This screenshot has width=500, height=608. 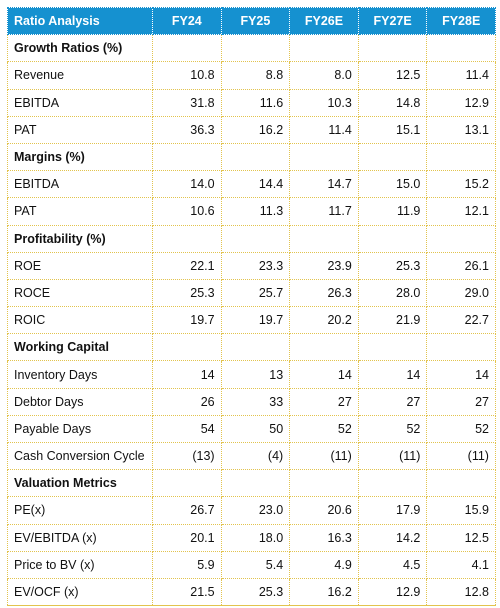 What do you see at coordinates (80, 21) in the screenshot?
I see `table-title: Ratio Analysis` at bounding box center [80, 21].